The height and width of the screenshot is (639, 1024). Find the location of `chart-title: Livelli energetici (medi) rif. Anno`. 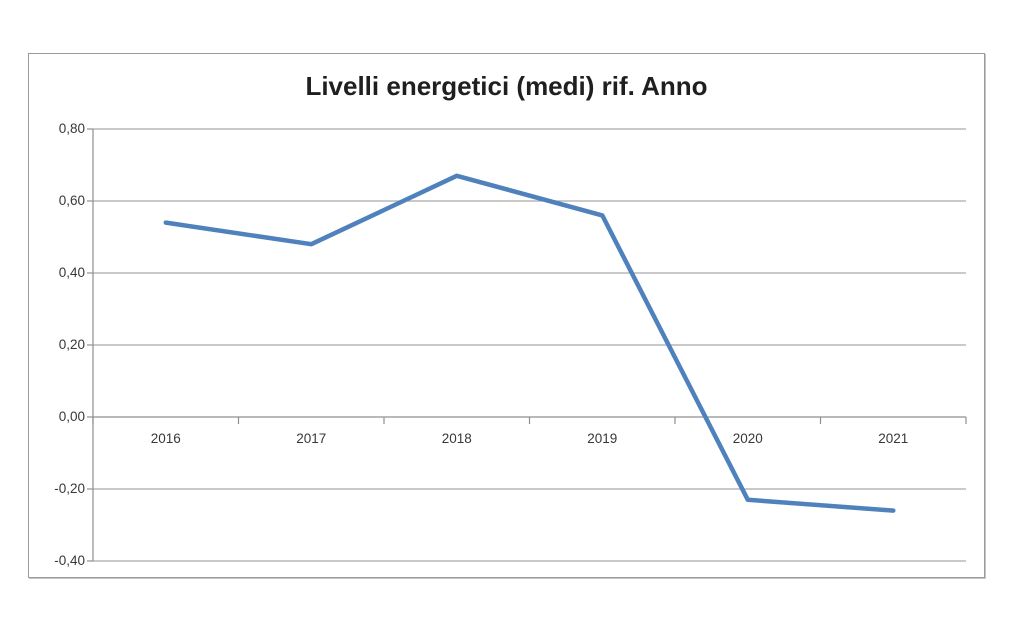

chart-title: Livelli energetici (medi) rif. Anno is located at coordinates (506, 86).